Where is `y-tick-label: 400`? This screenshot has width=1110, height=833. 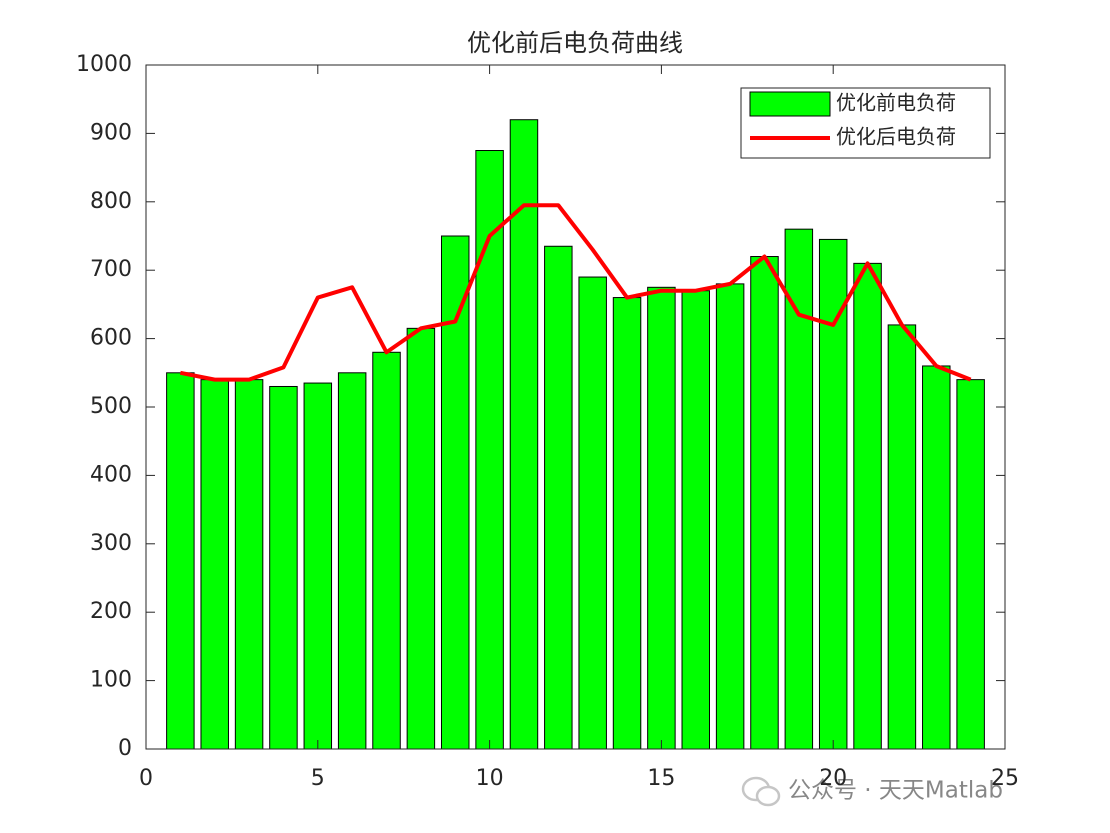 y-tick-label: 400 is located at coordinates (111, 474).